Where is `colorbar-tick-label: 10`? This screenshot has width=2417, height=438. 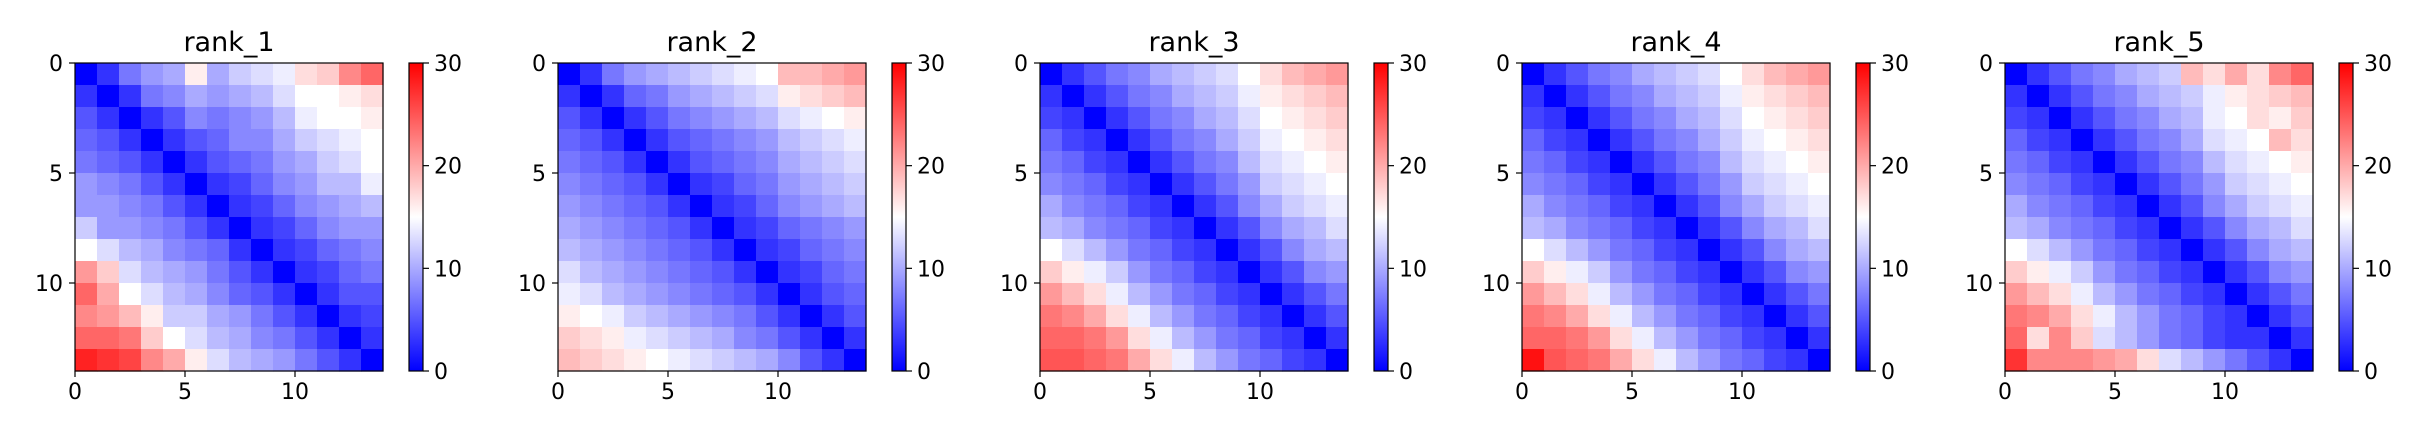 colorbar-tick-label: 10 is located at coordinates (1895, 269).